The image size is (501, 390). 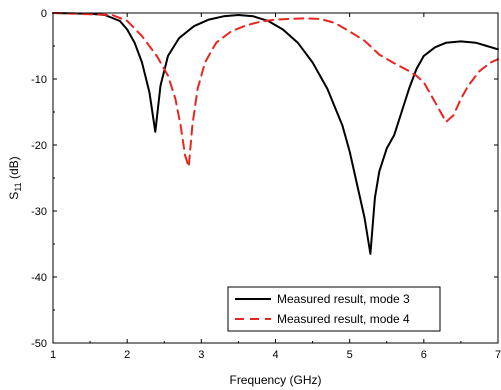 I want to click on y-tick-label: -20, so click(x=39, y=146).